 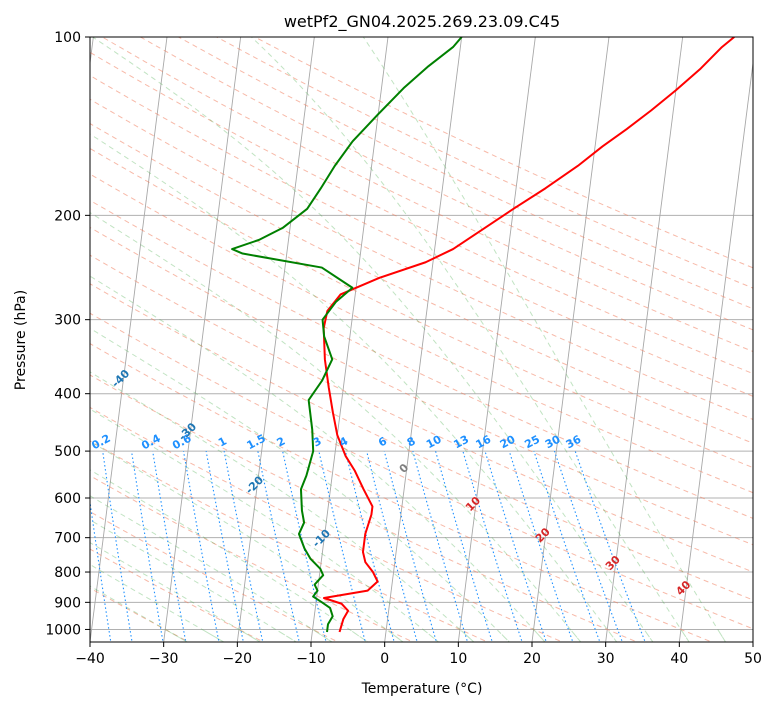 I want to click on y-tick-label: 900, so click(x=67, y=603).